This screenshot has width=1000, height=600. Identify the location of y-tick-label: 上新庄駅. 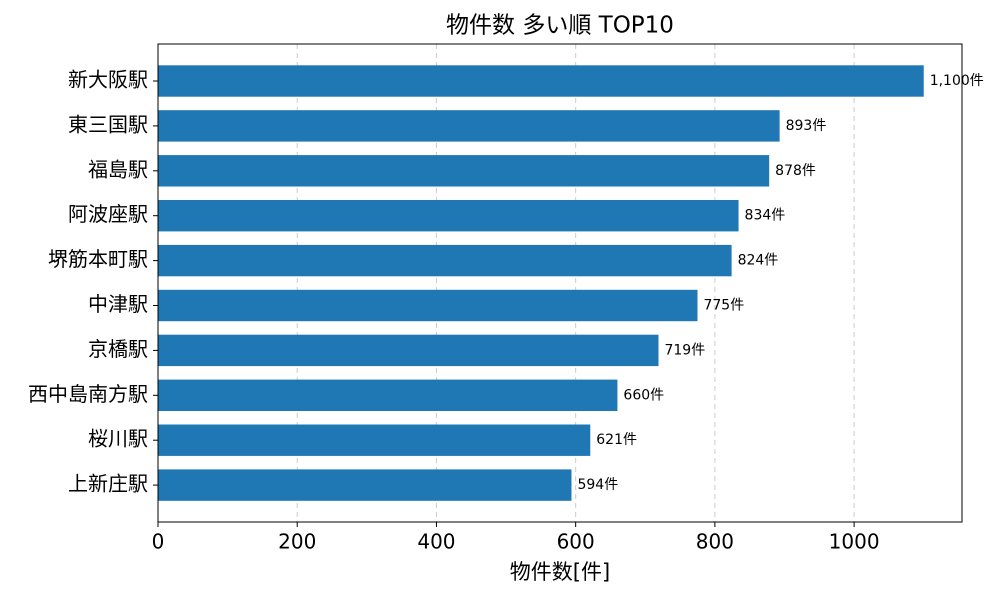
(108, 484).